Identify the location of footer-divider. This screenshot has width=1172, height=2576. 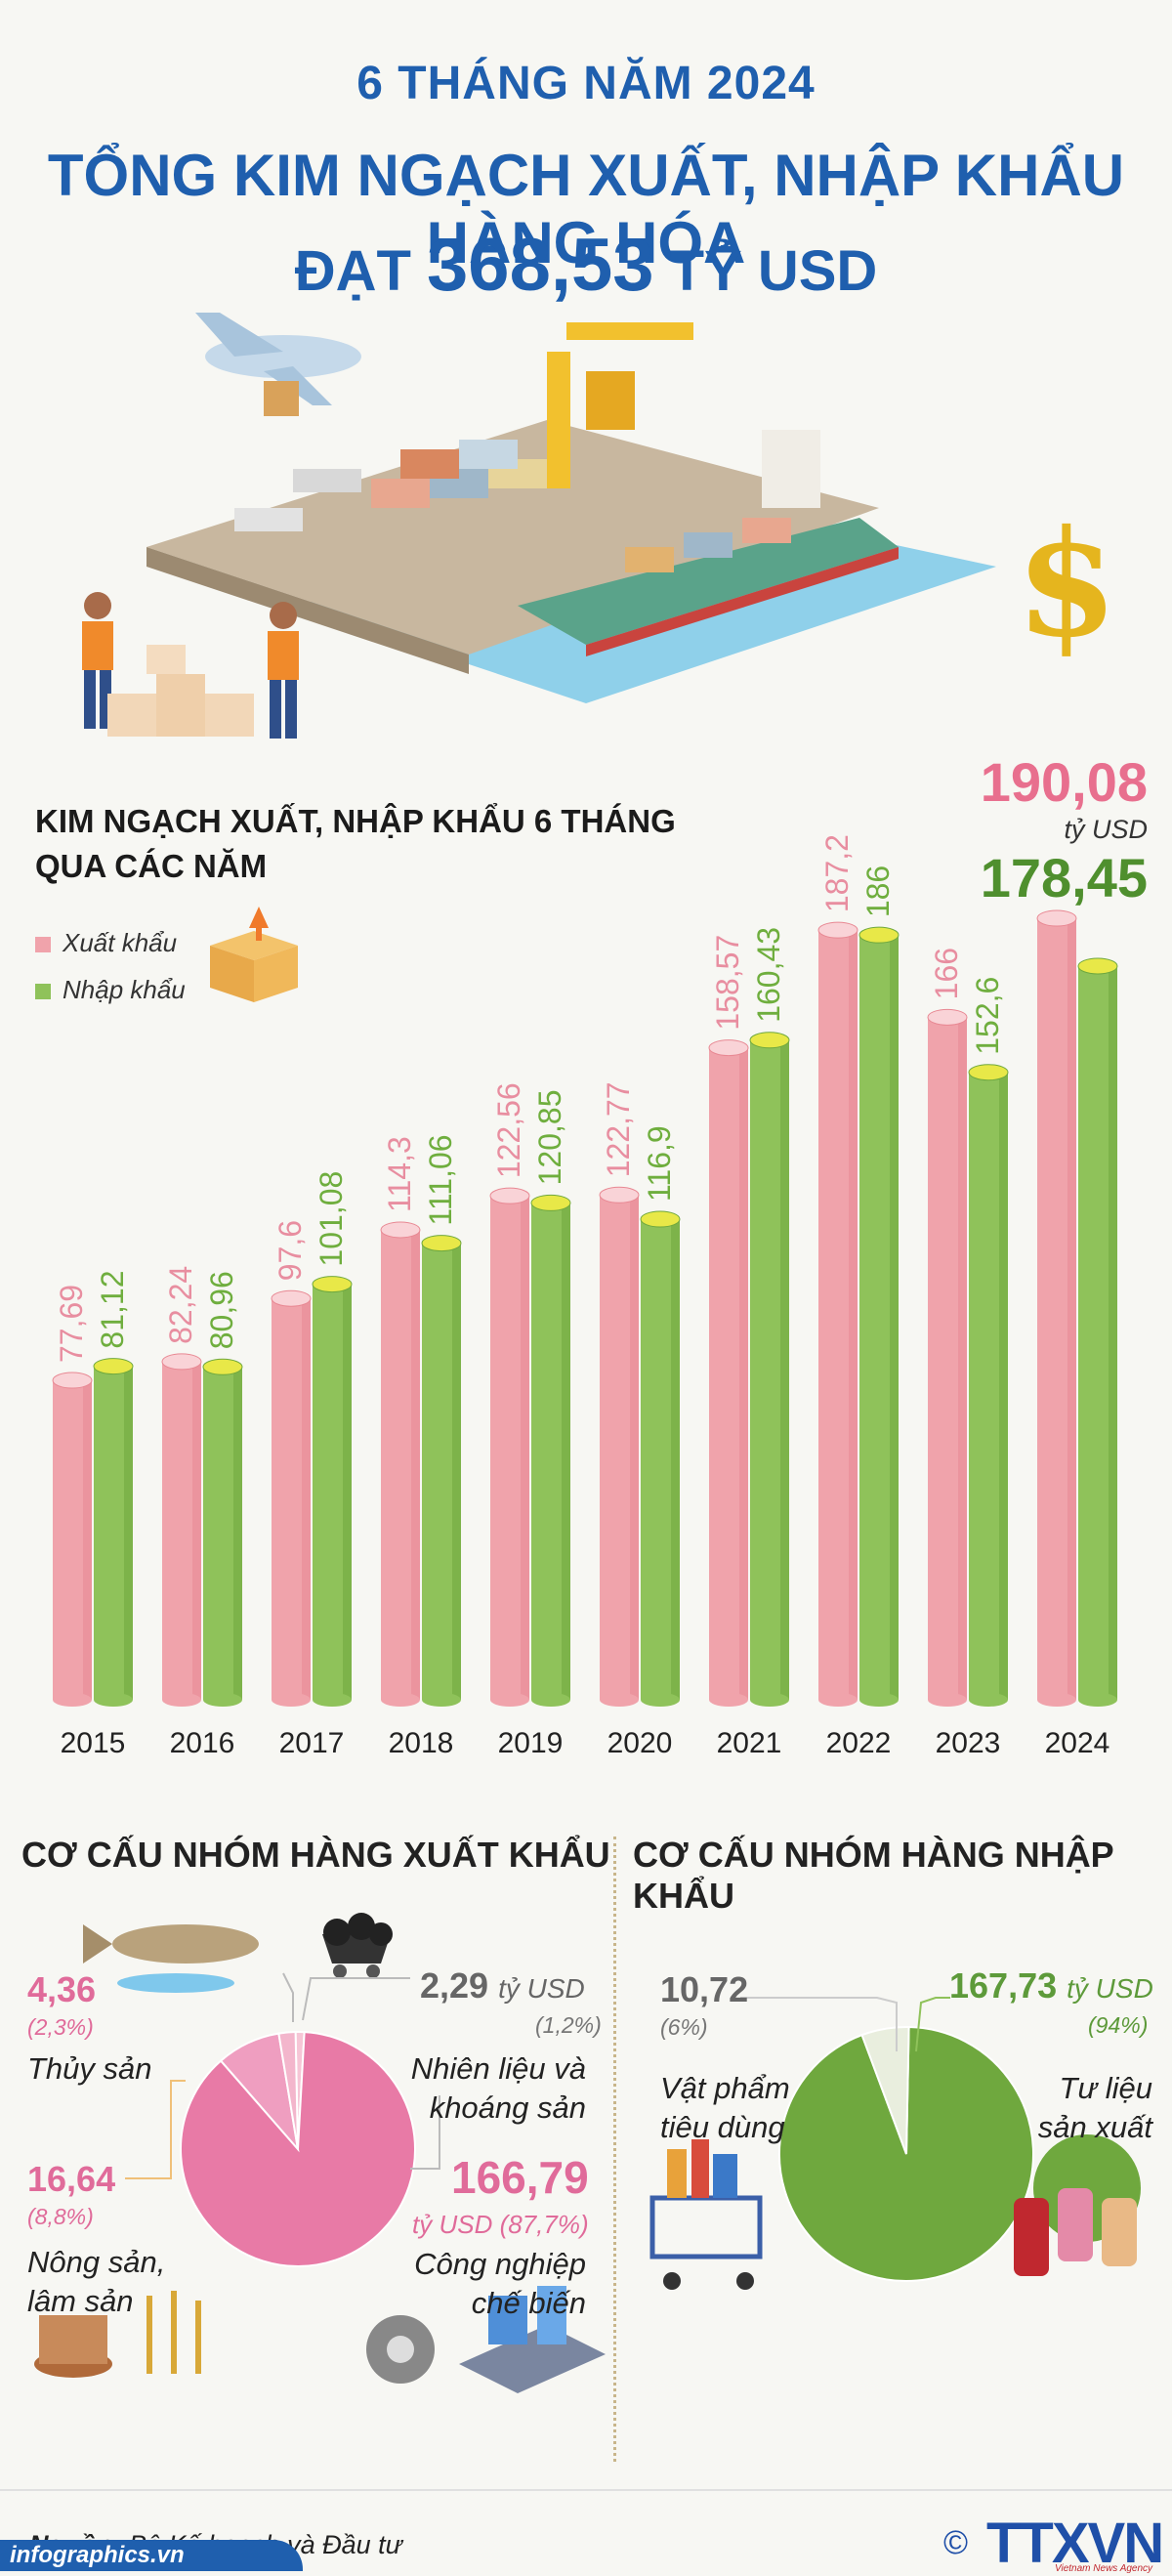
(586, 2490).